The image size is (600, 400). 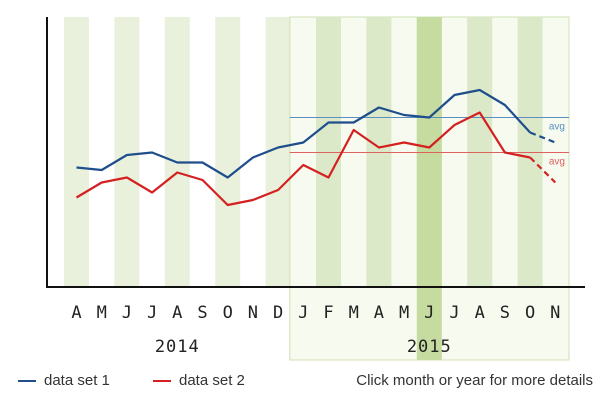 I want to click on year-label-2014: 2014, so click(x=177, y=347).